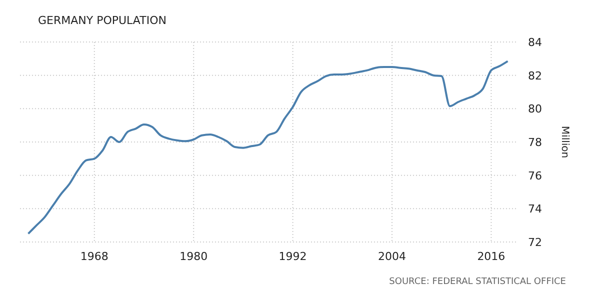  Describe the element at coordinates (564, 142) in the screenshot. I see `y-axis-title: Million` at that location.